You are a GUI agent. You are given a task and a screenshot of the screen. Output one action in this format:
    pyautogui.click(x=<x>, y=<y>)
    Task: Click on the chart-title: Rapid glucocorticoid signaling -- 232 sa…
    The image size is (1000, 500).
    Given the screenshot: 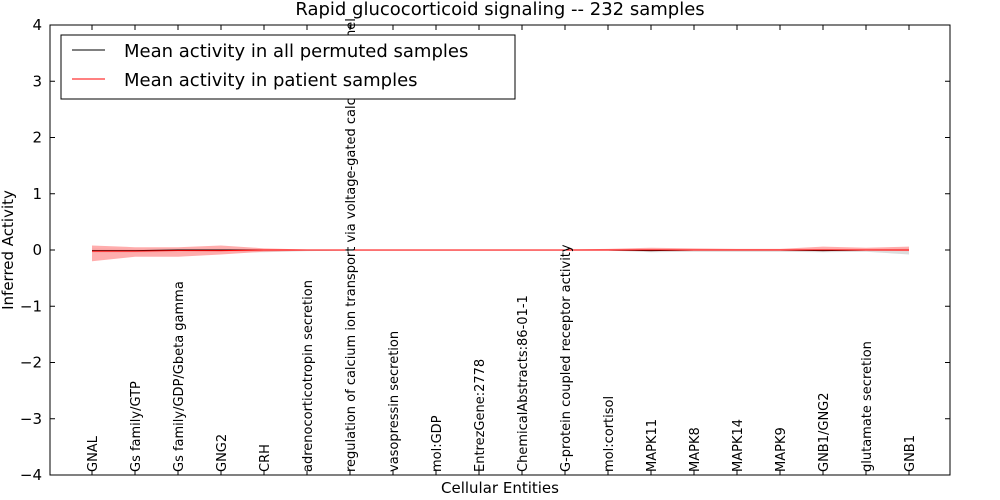 What is the action you would take?
    pyautogui.click(x=499, y=10)
    